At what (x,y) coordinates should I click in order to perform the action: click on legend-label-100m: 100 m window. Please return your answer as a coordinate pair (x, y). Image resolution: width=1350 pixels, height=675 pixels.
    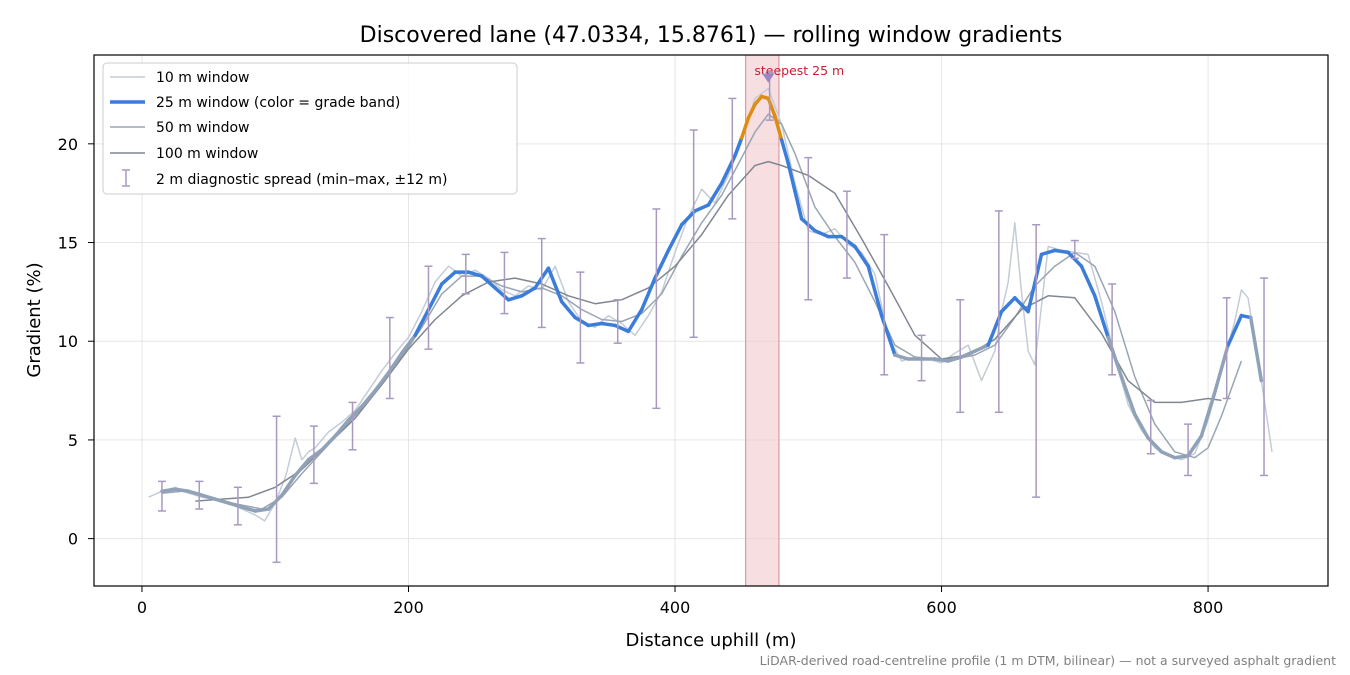
    Looking at the image, I should click on (207, 154).